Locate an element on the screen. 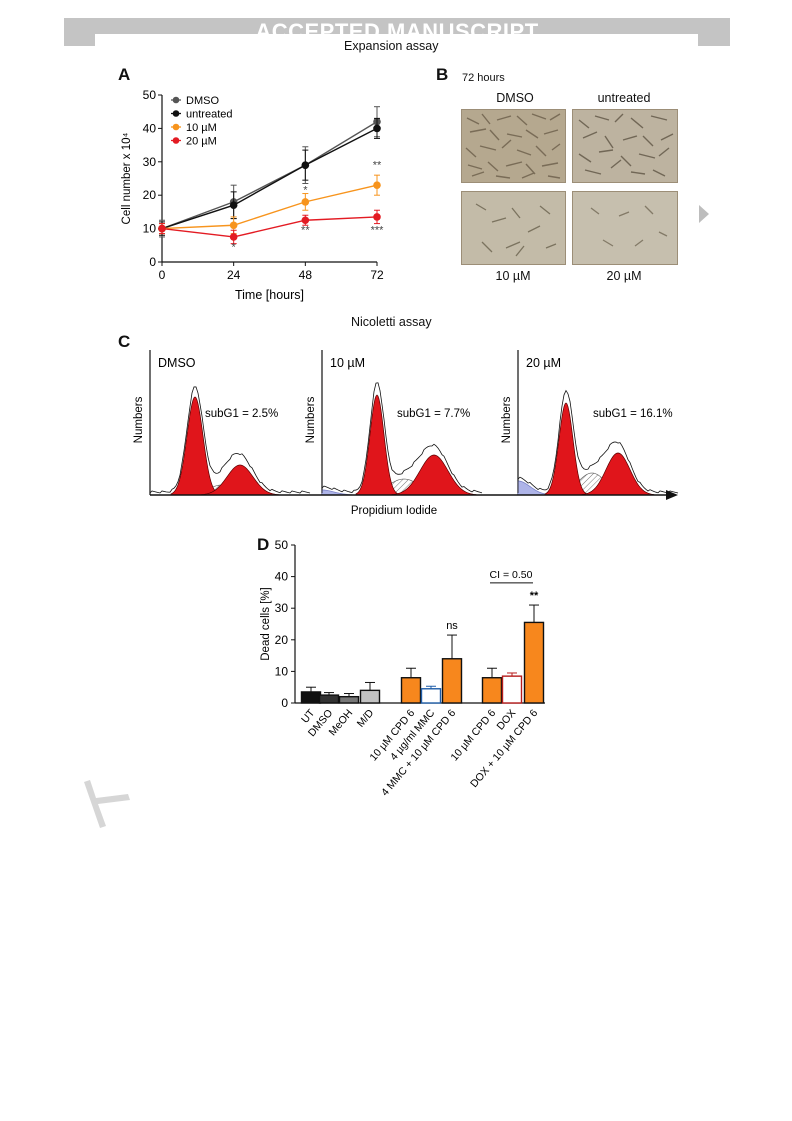 The height and width of the screenshot is (1121, 792). microscopy-image-20um is located at coordinates (625, 228).